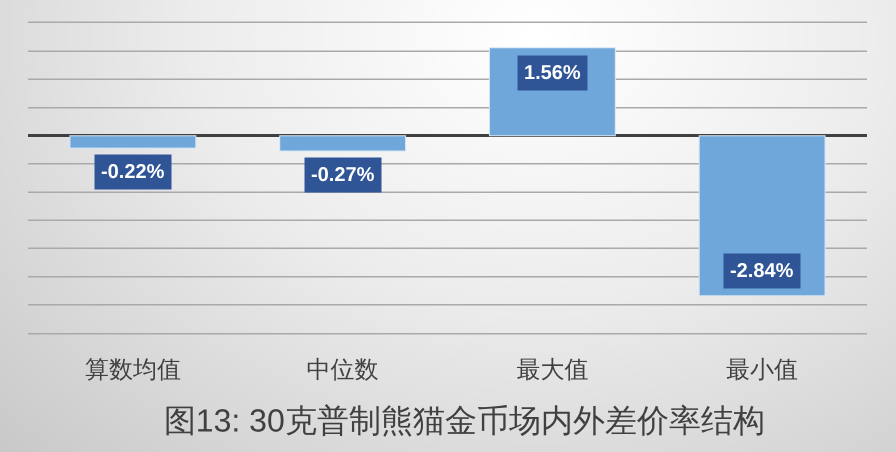 The width and height of the screenshot is (896, 452). What do you see at coordinates (552, 73) in the screenshot?
I see `data-label: 1.56%` at bounding box center [552, 73].